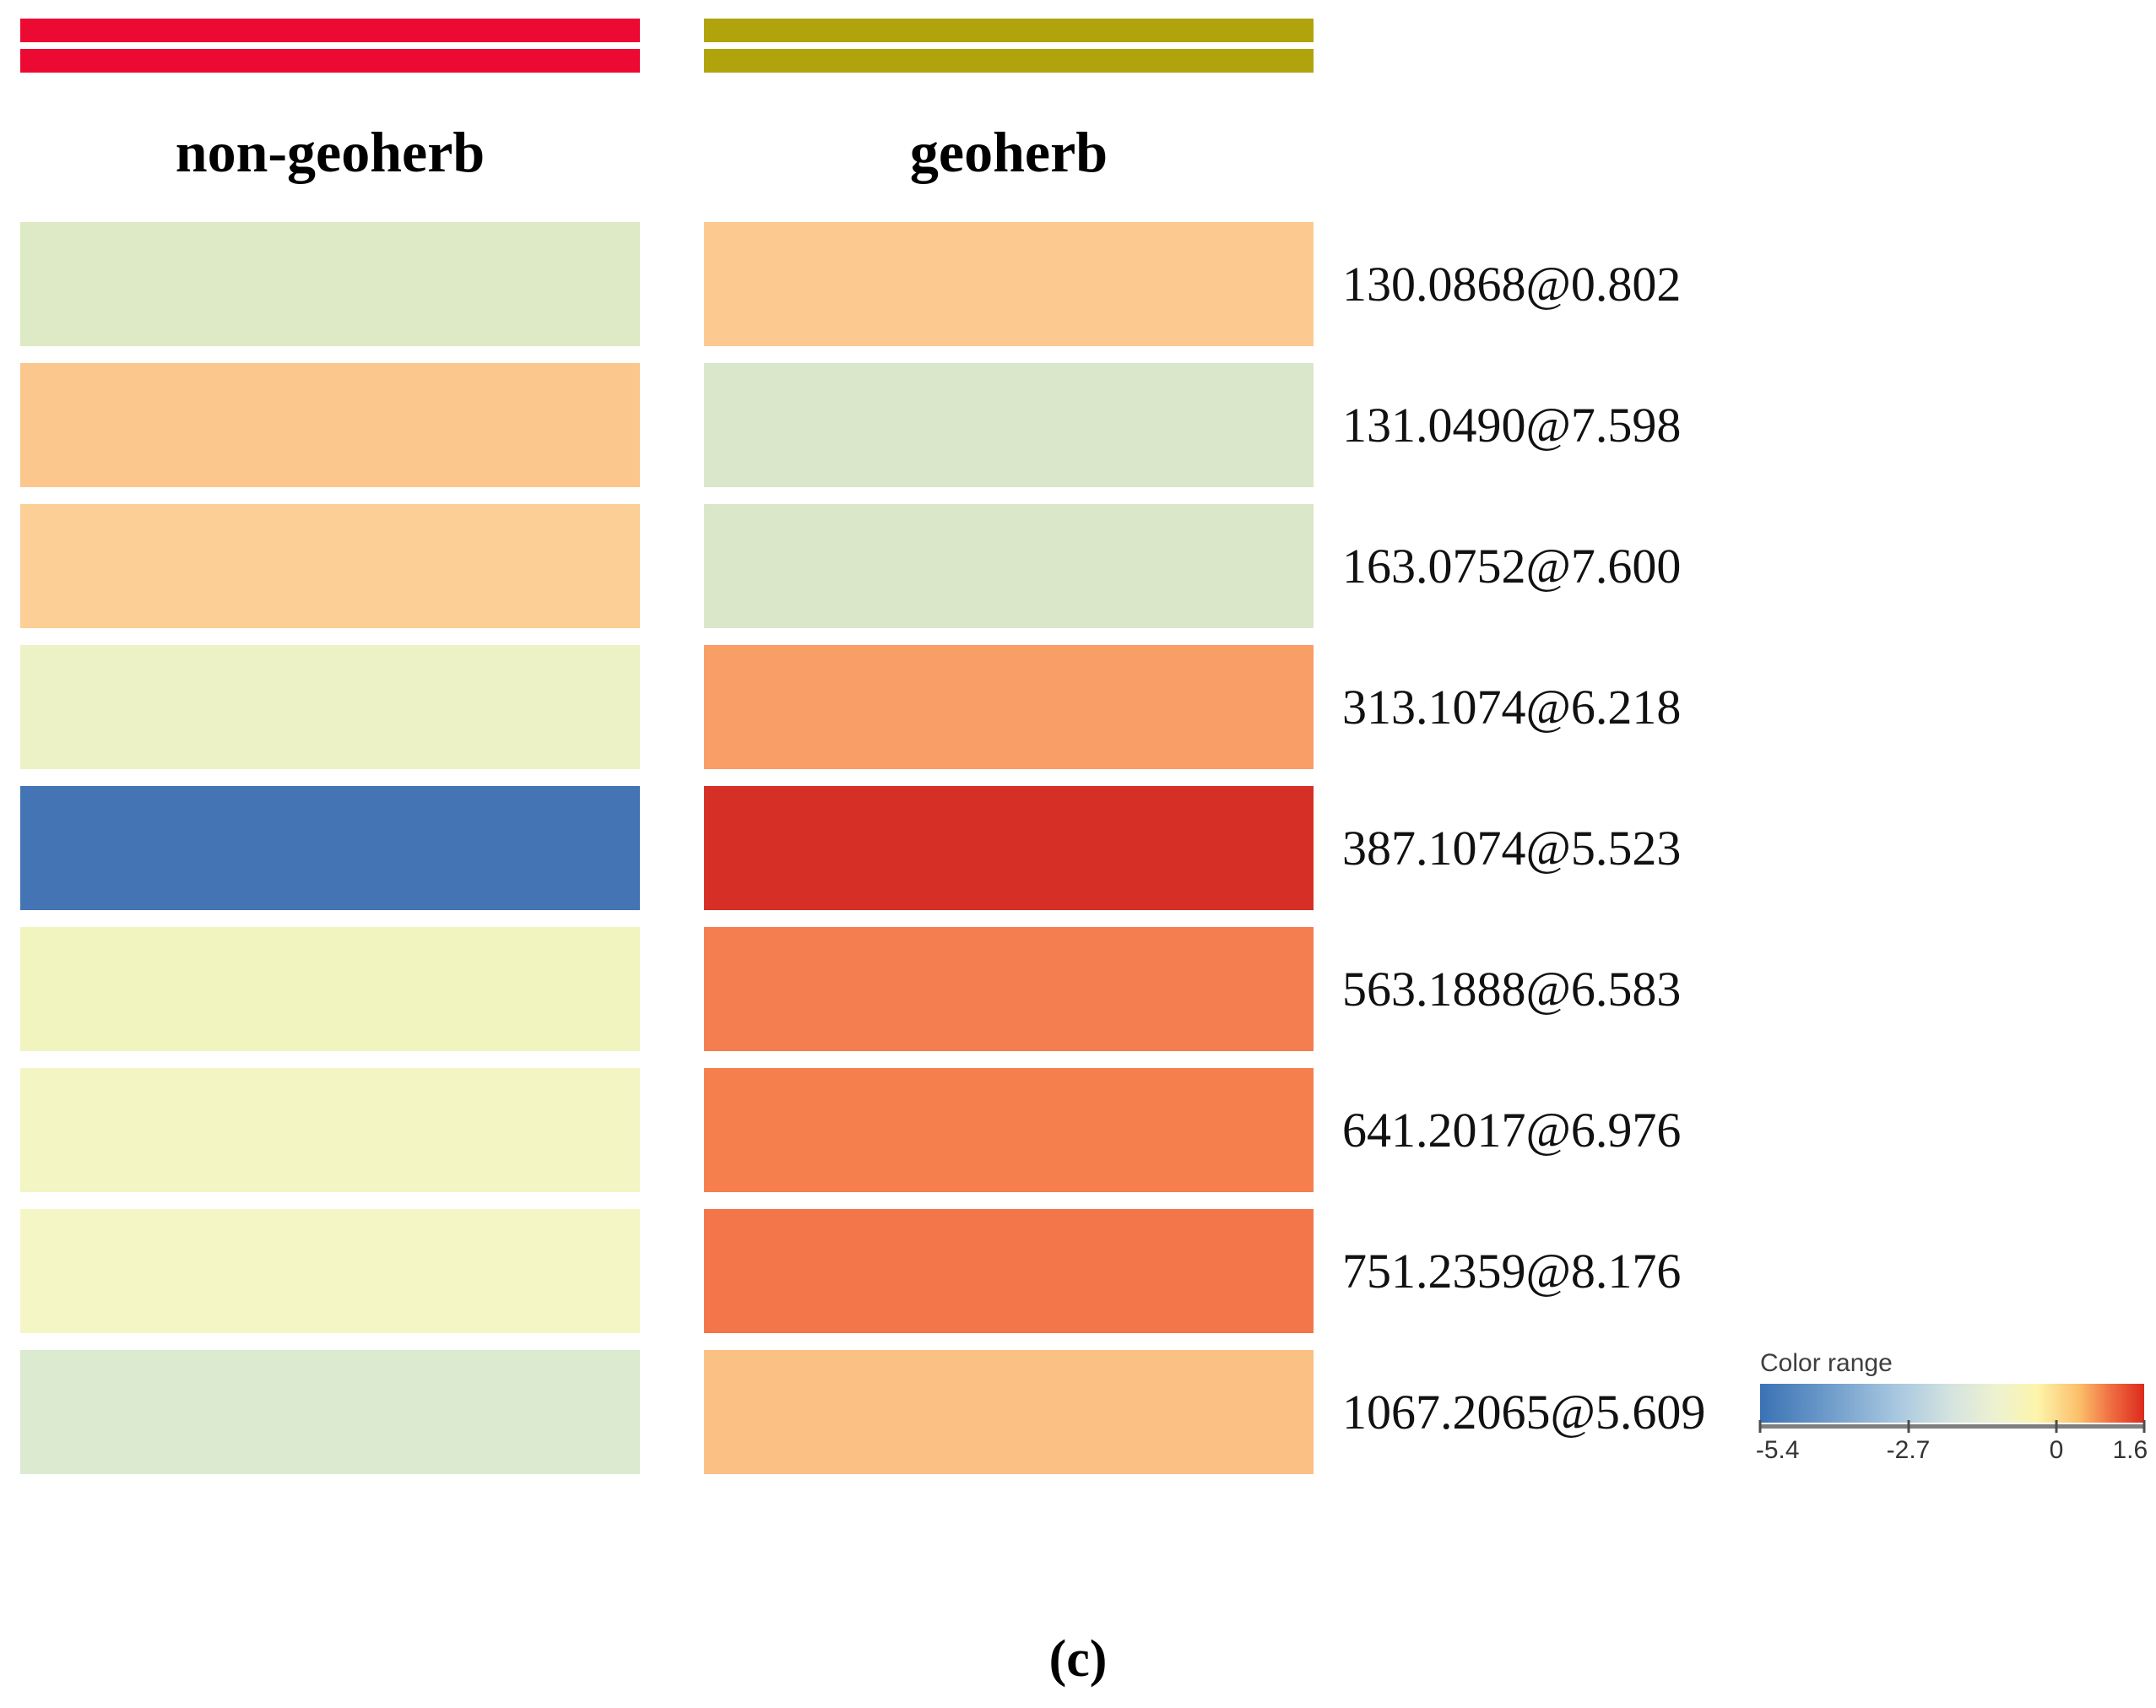 The image size is (2156, 1708). I want to click on heatmap-row: 563.1888@6.583, so click(862, 989).